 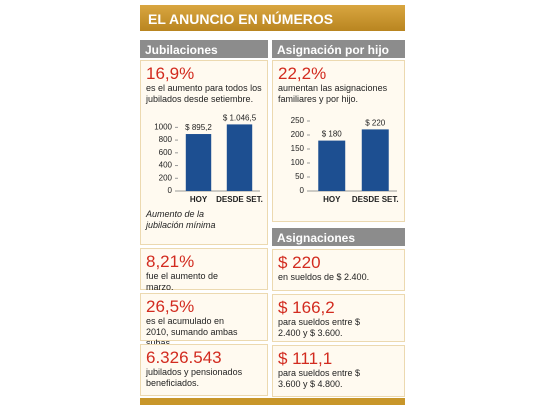 What do you see at coordinates (170, 261) in the screenshot?
I see `figure: 8,21%` at bounding box center [170, 261].